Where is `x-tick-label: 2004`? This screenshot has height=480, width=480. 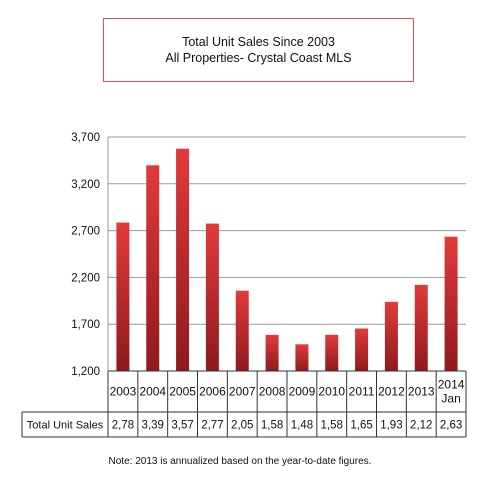 x-tick-label: 2004 is located at coordinates (152, 392).